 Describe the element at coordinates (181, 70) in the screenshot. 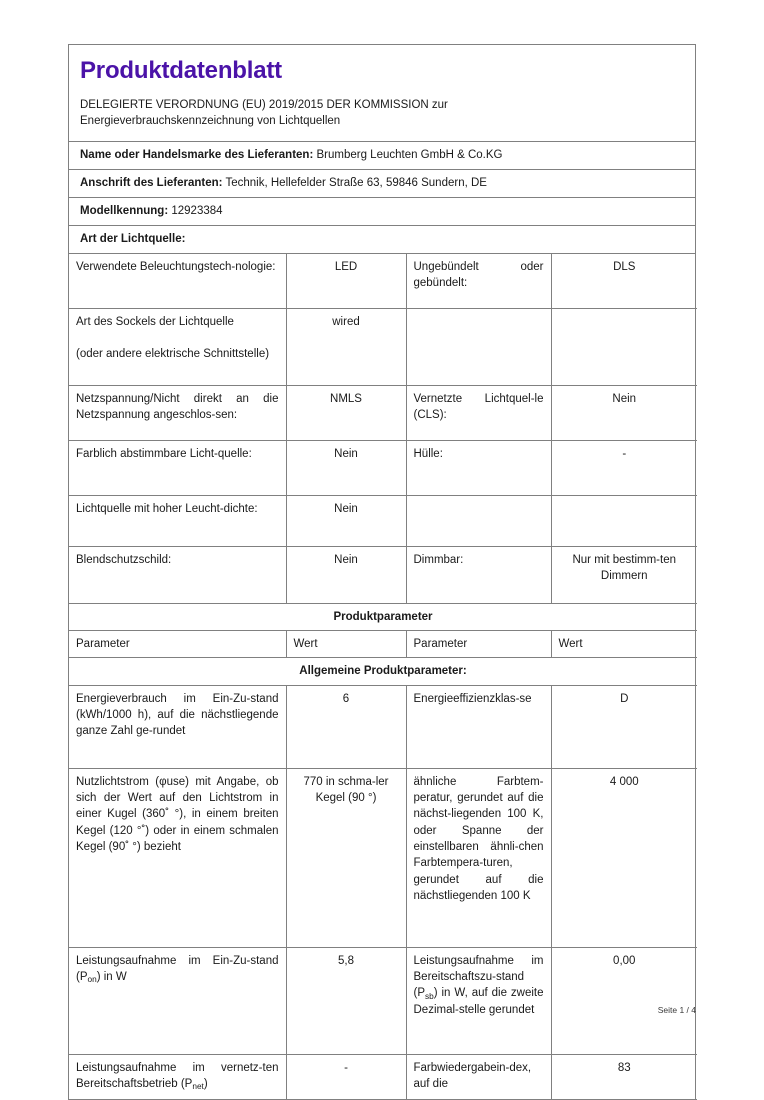

I see `page-title: Produktdatenblatt` at that location.